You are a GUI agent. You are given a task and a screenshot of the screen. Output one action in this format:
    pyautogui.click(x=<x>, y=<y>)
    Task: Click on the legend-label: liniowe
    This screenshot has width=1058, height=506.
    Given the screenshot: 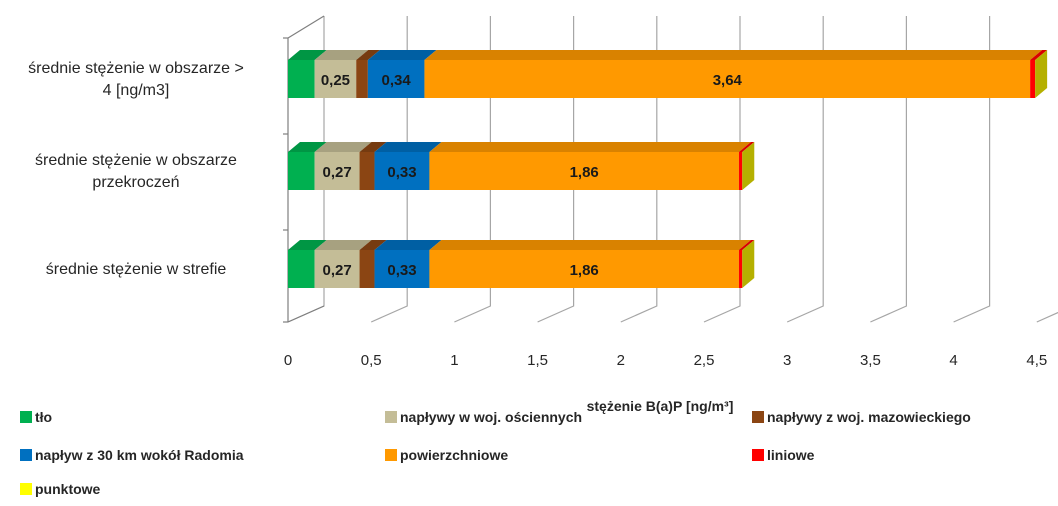 What is the action you would take?
    pyautogui.click(x=791, y=455)
    